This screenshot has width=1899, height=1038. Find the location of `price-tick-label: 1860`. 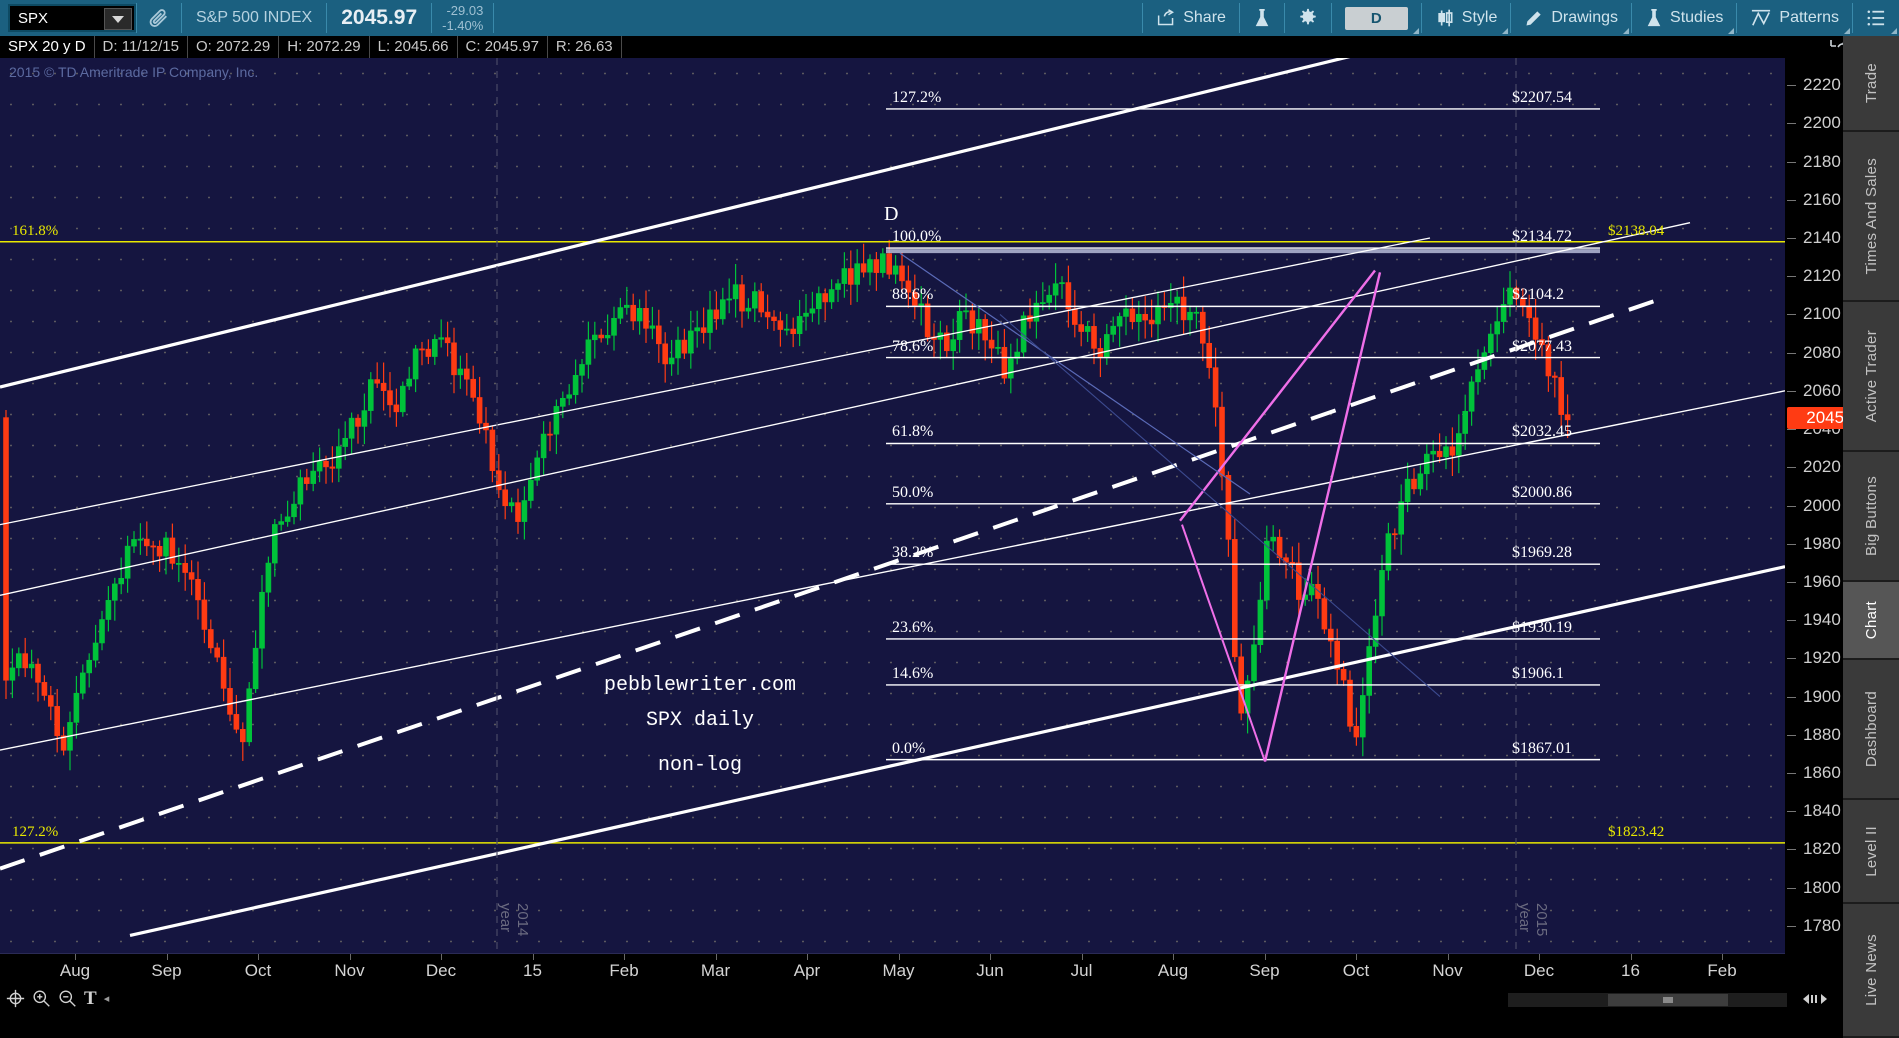

price-tick-label: 1860 is located at coordinates (1822, 773).